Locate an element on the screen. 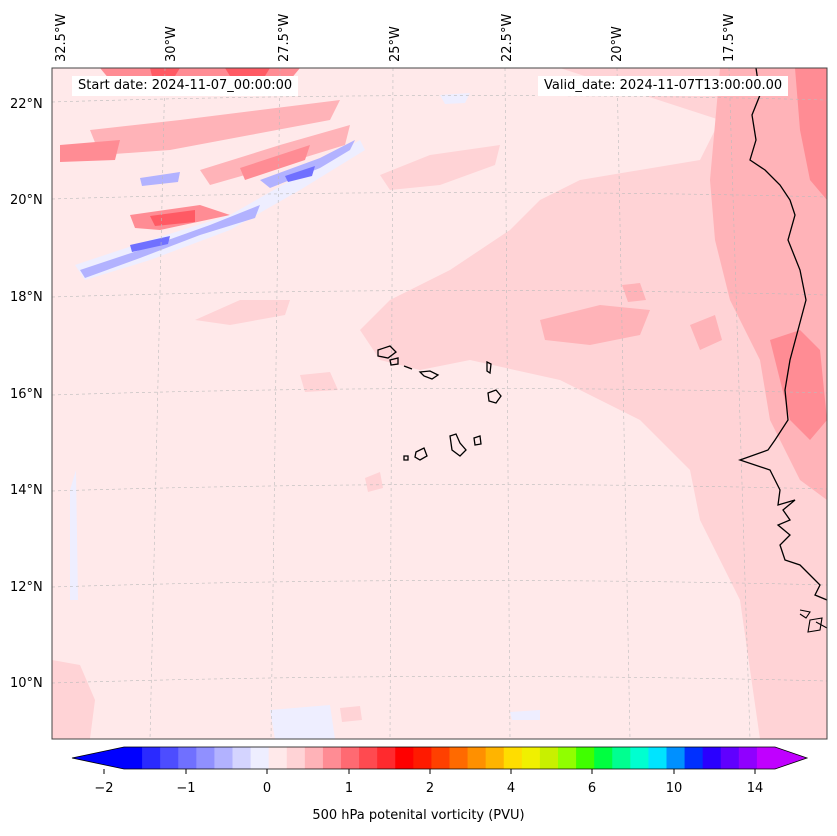 Image resolution: width=837 pixels, height=836 pixels. island-fogo is located at coordinates (421, 454).